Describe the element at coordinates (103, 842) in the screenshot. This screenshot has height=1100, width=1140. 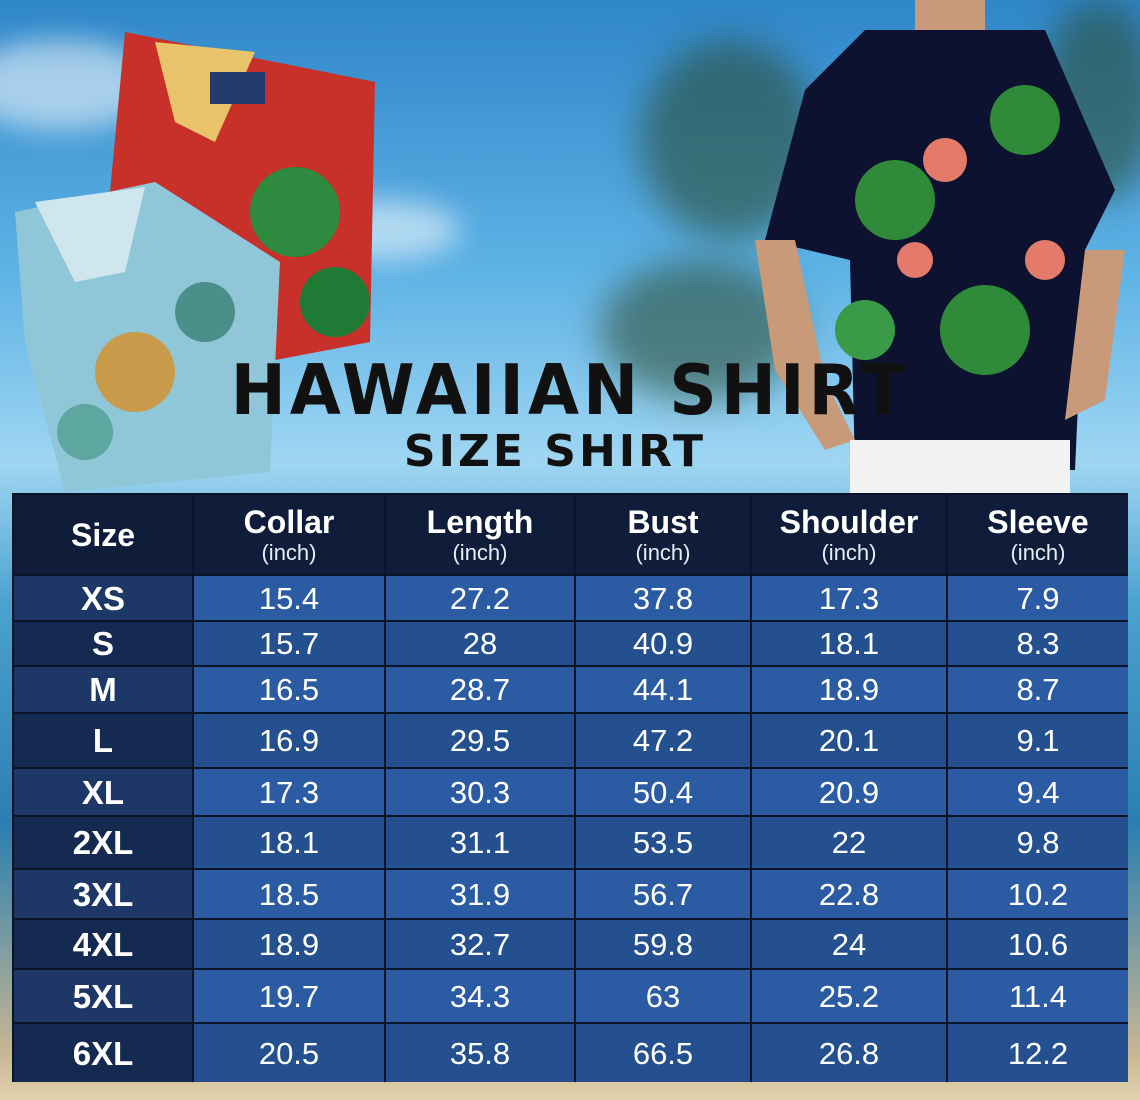
I see `size-label: 2XL` at that location.